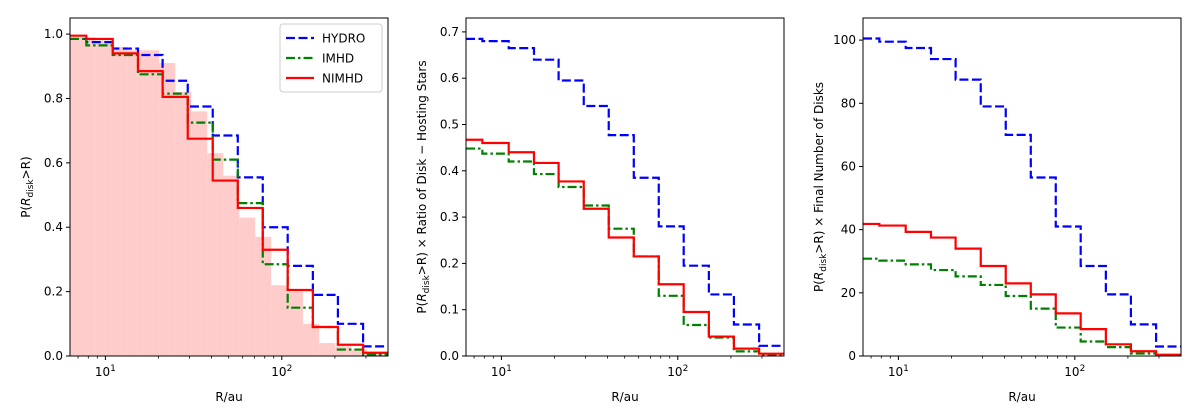 The height and width of the screenshot is (419, 1200). Describe the element at coordinates (848, 293) in the screenshot. I see `y-tick-label: 20` at that location.